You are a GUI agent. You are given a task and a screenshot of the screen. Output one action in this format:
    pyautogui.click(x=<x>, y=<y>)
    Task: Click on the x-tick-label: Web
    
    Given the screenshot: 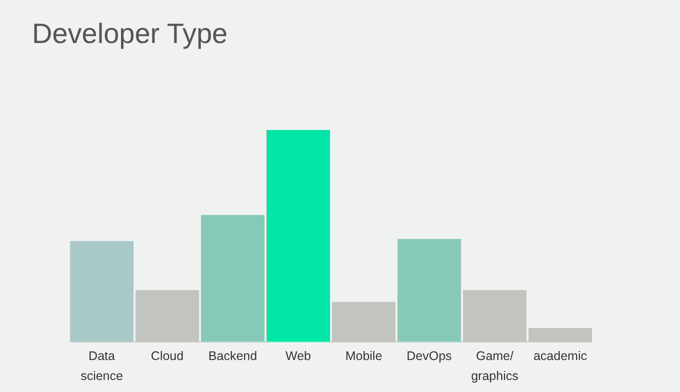 What is the action you would take?
    pyautogui.click(x=299, y=356)
    